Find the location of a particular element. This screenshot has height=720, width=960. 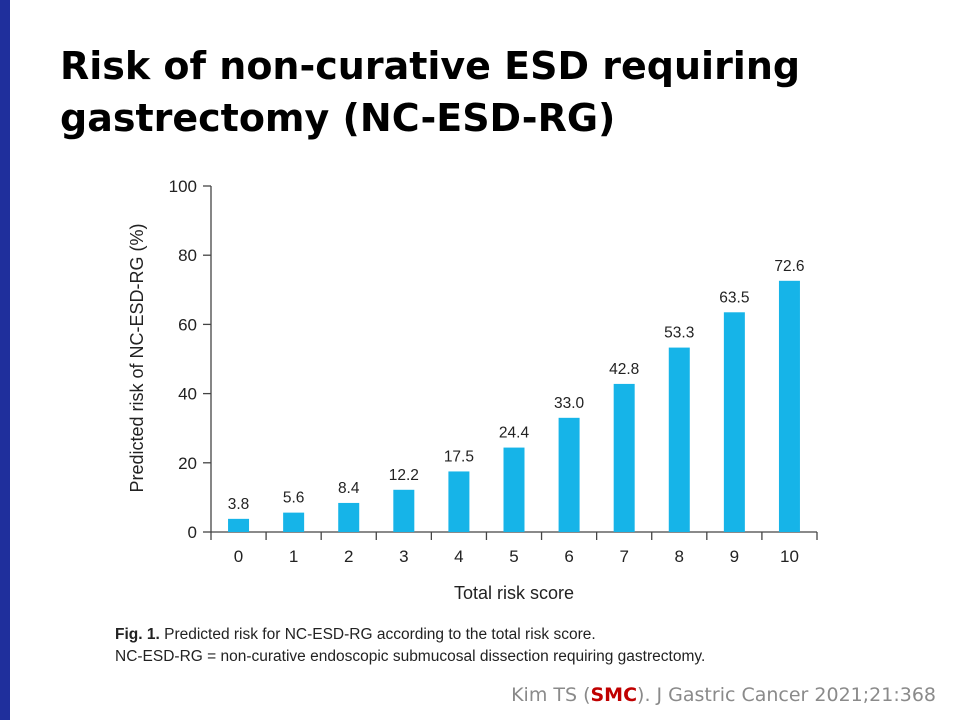

bar-value-label: 17.5 is located at coordinates (459, 456).